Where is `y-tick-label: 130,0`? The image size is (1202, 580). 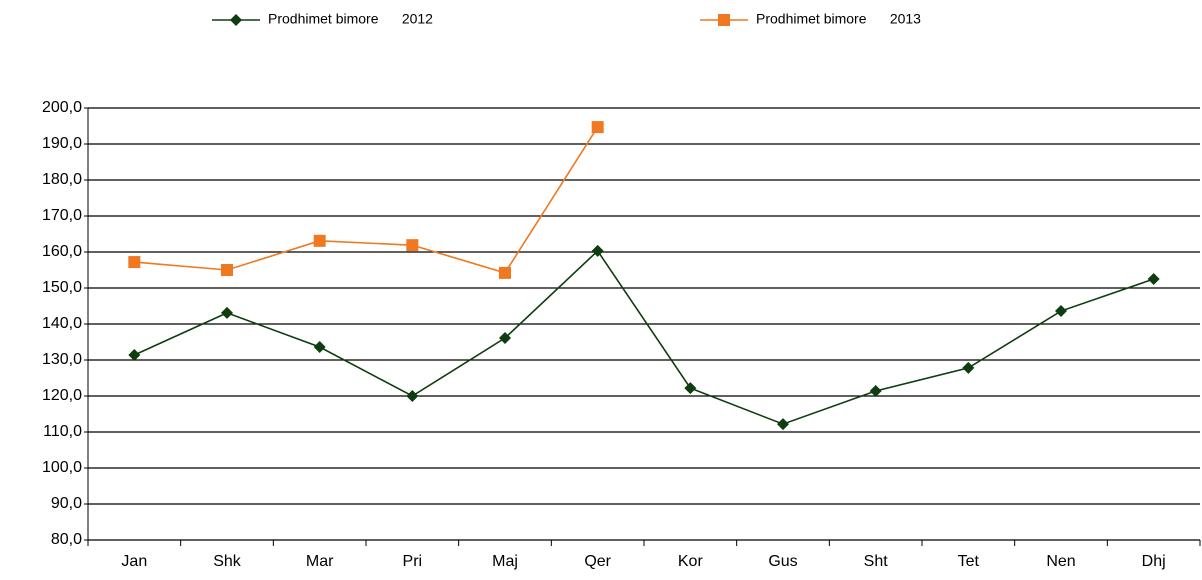 y-tick-label: 130,0 is located at coordinates (62, 359).